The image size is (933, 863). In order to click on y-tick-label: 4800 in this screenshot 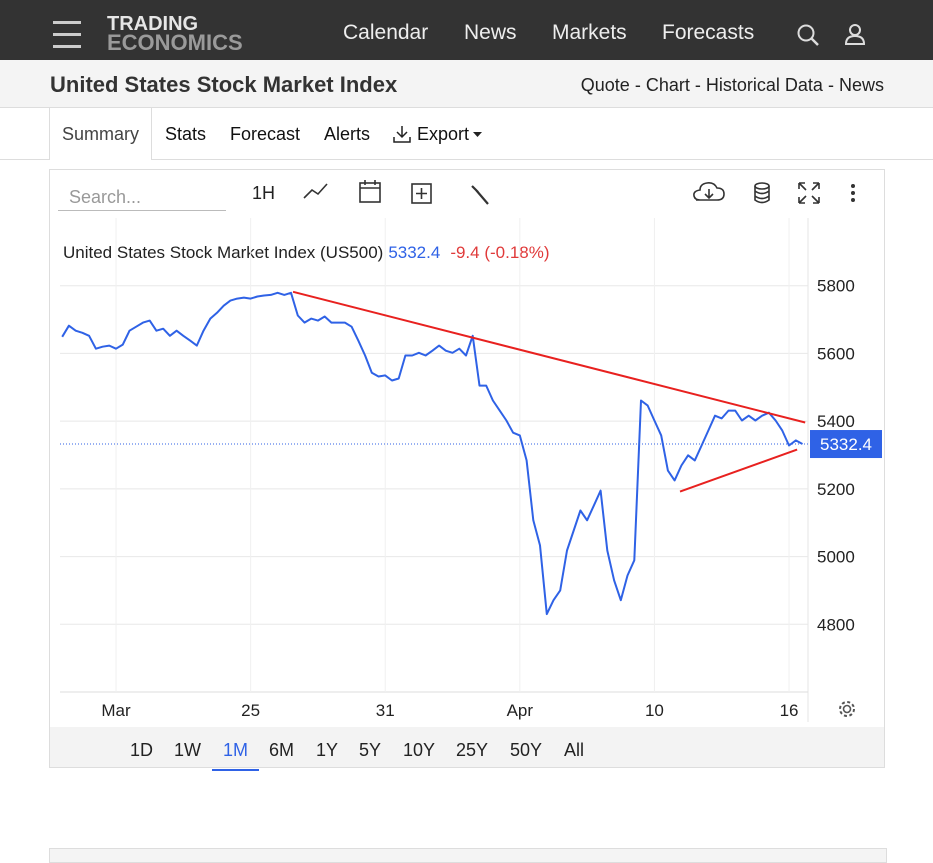, I will do `click(836, 624)`.